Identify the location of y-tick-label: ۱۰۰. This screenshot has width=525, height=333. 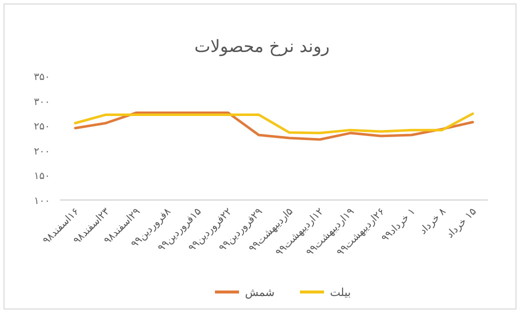
(42, 201).